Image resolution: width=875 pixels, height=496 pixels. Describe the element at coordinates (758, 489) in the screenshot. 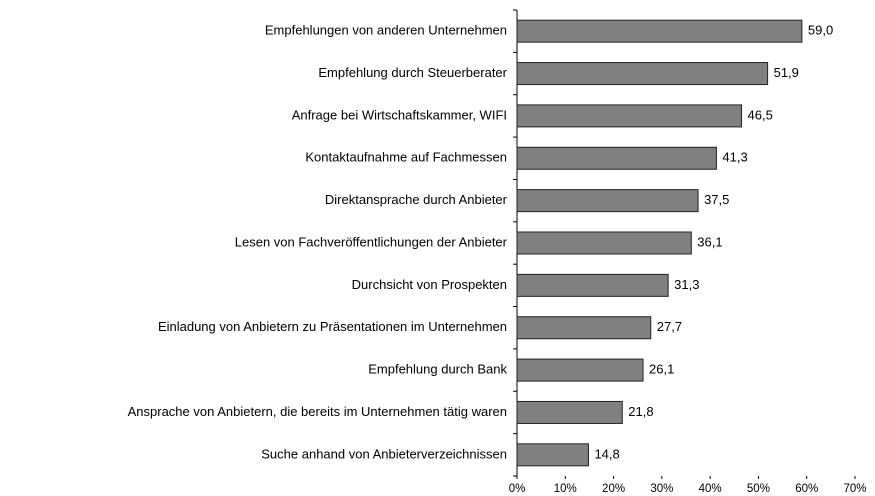

I see `x-tick-label: 50%` at that location.